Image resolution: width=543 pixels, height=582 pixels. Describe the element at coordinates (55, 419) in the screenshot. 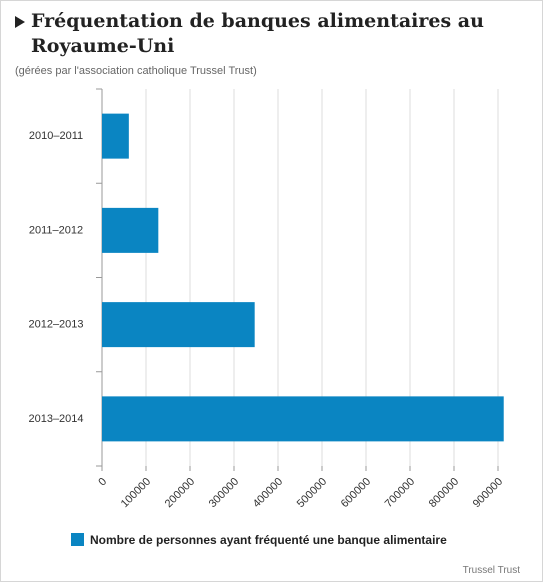

I see `y-tick-label: 2013–2014` at that location.